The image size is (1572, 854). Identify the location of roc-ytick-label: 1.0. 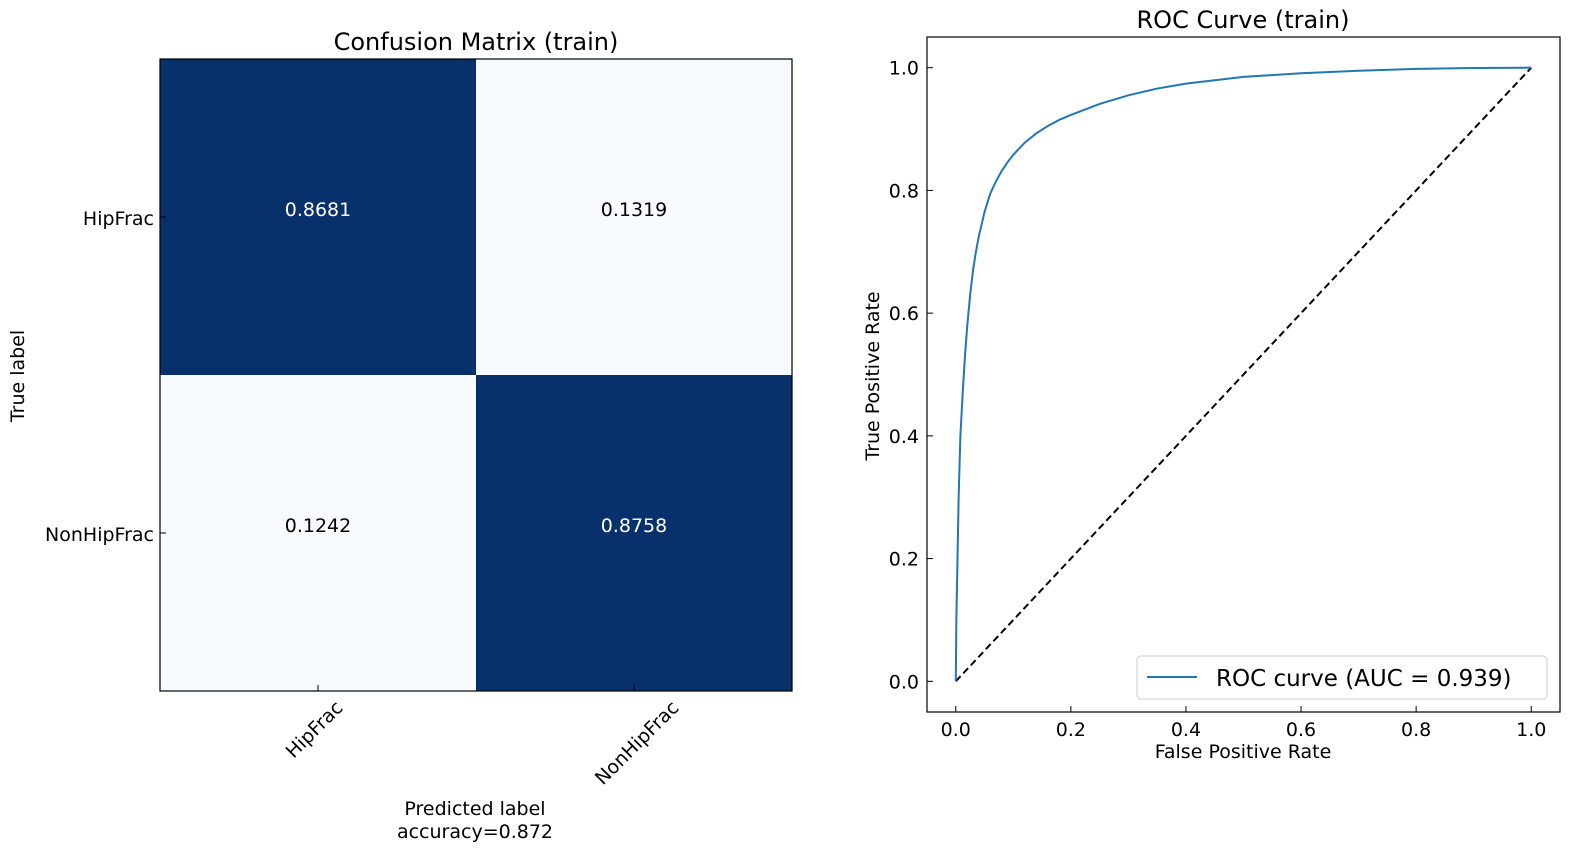
(904, 69).